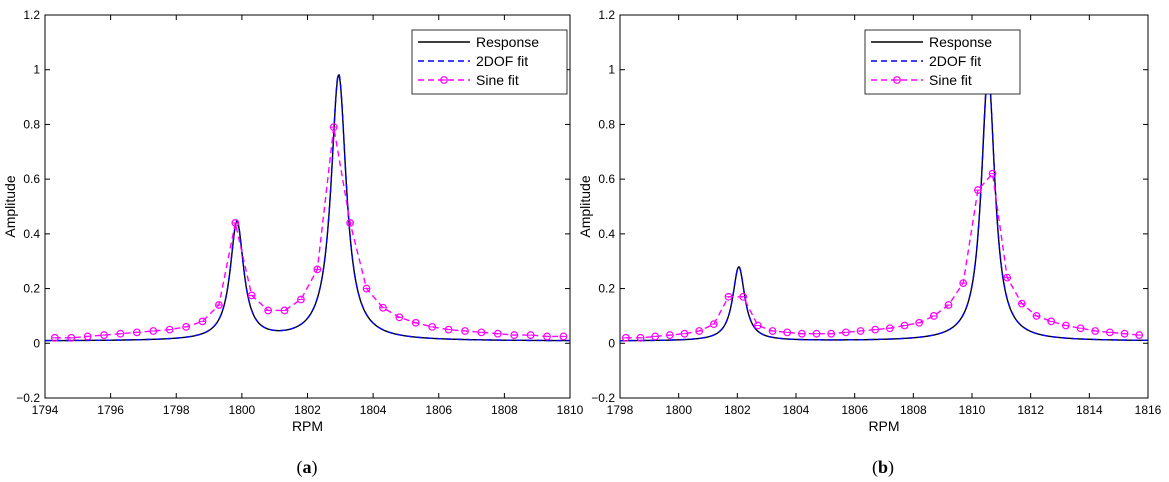  Describe the element at coordinates (620, 410) in the screenshot. I see `x-tick-label: 1798` at that location.